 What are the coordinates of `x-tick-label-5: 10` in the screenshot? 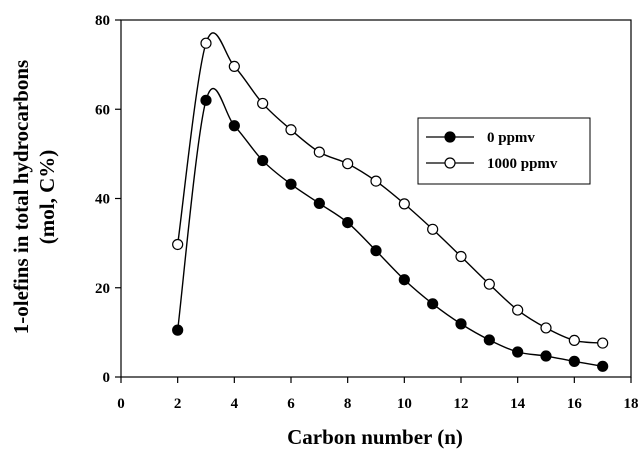 It's located at (404, 404).